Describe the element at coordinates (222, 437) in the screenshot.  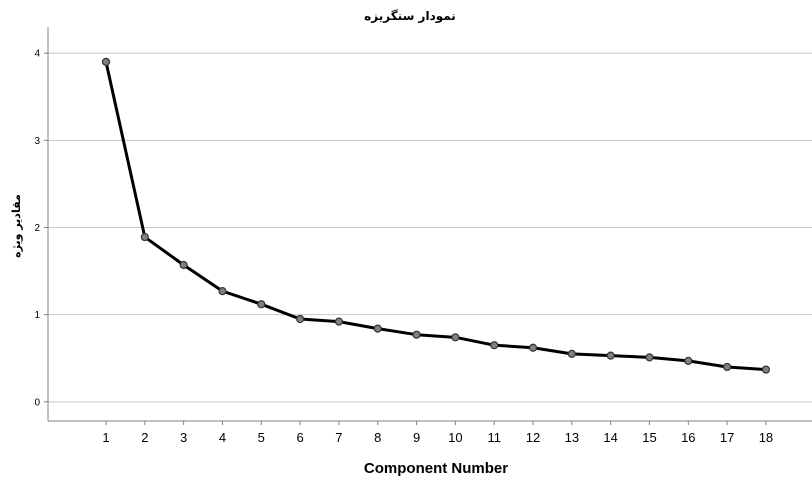
I see `x-tick-label: 4` at that location.